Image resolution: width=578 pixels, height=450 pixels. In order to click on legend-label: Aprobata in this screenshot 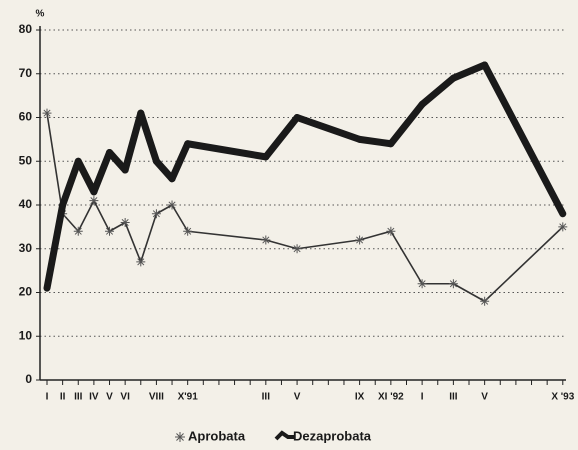, I will do `click(217, 435)`.